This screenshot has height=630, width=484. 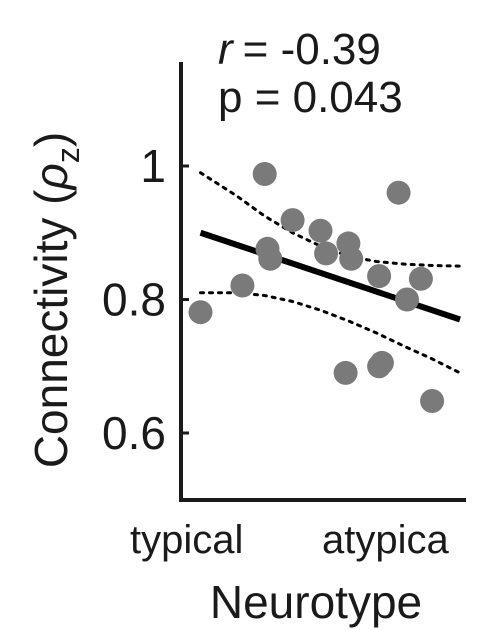 What do you see at coordinates (330, 333) in the screenshot?
I see `ci-lower-line` at bounding box center [330, 333].